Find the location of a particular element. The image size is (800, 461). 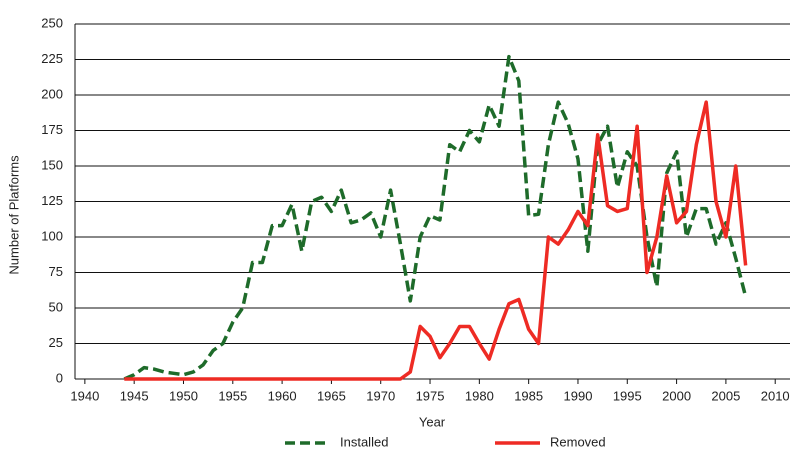

x-tick-label: 2005 is located at coordinates (725, 395).